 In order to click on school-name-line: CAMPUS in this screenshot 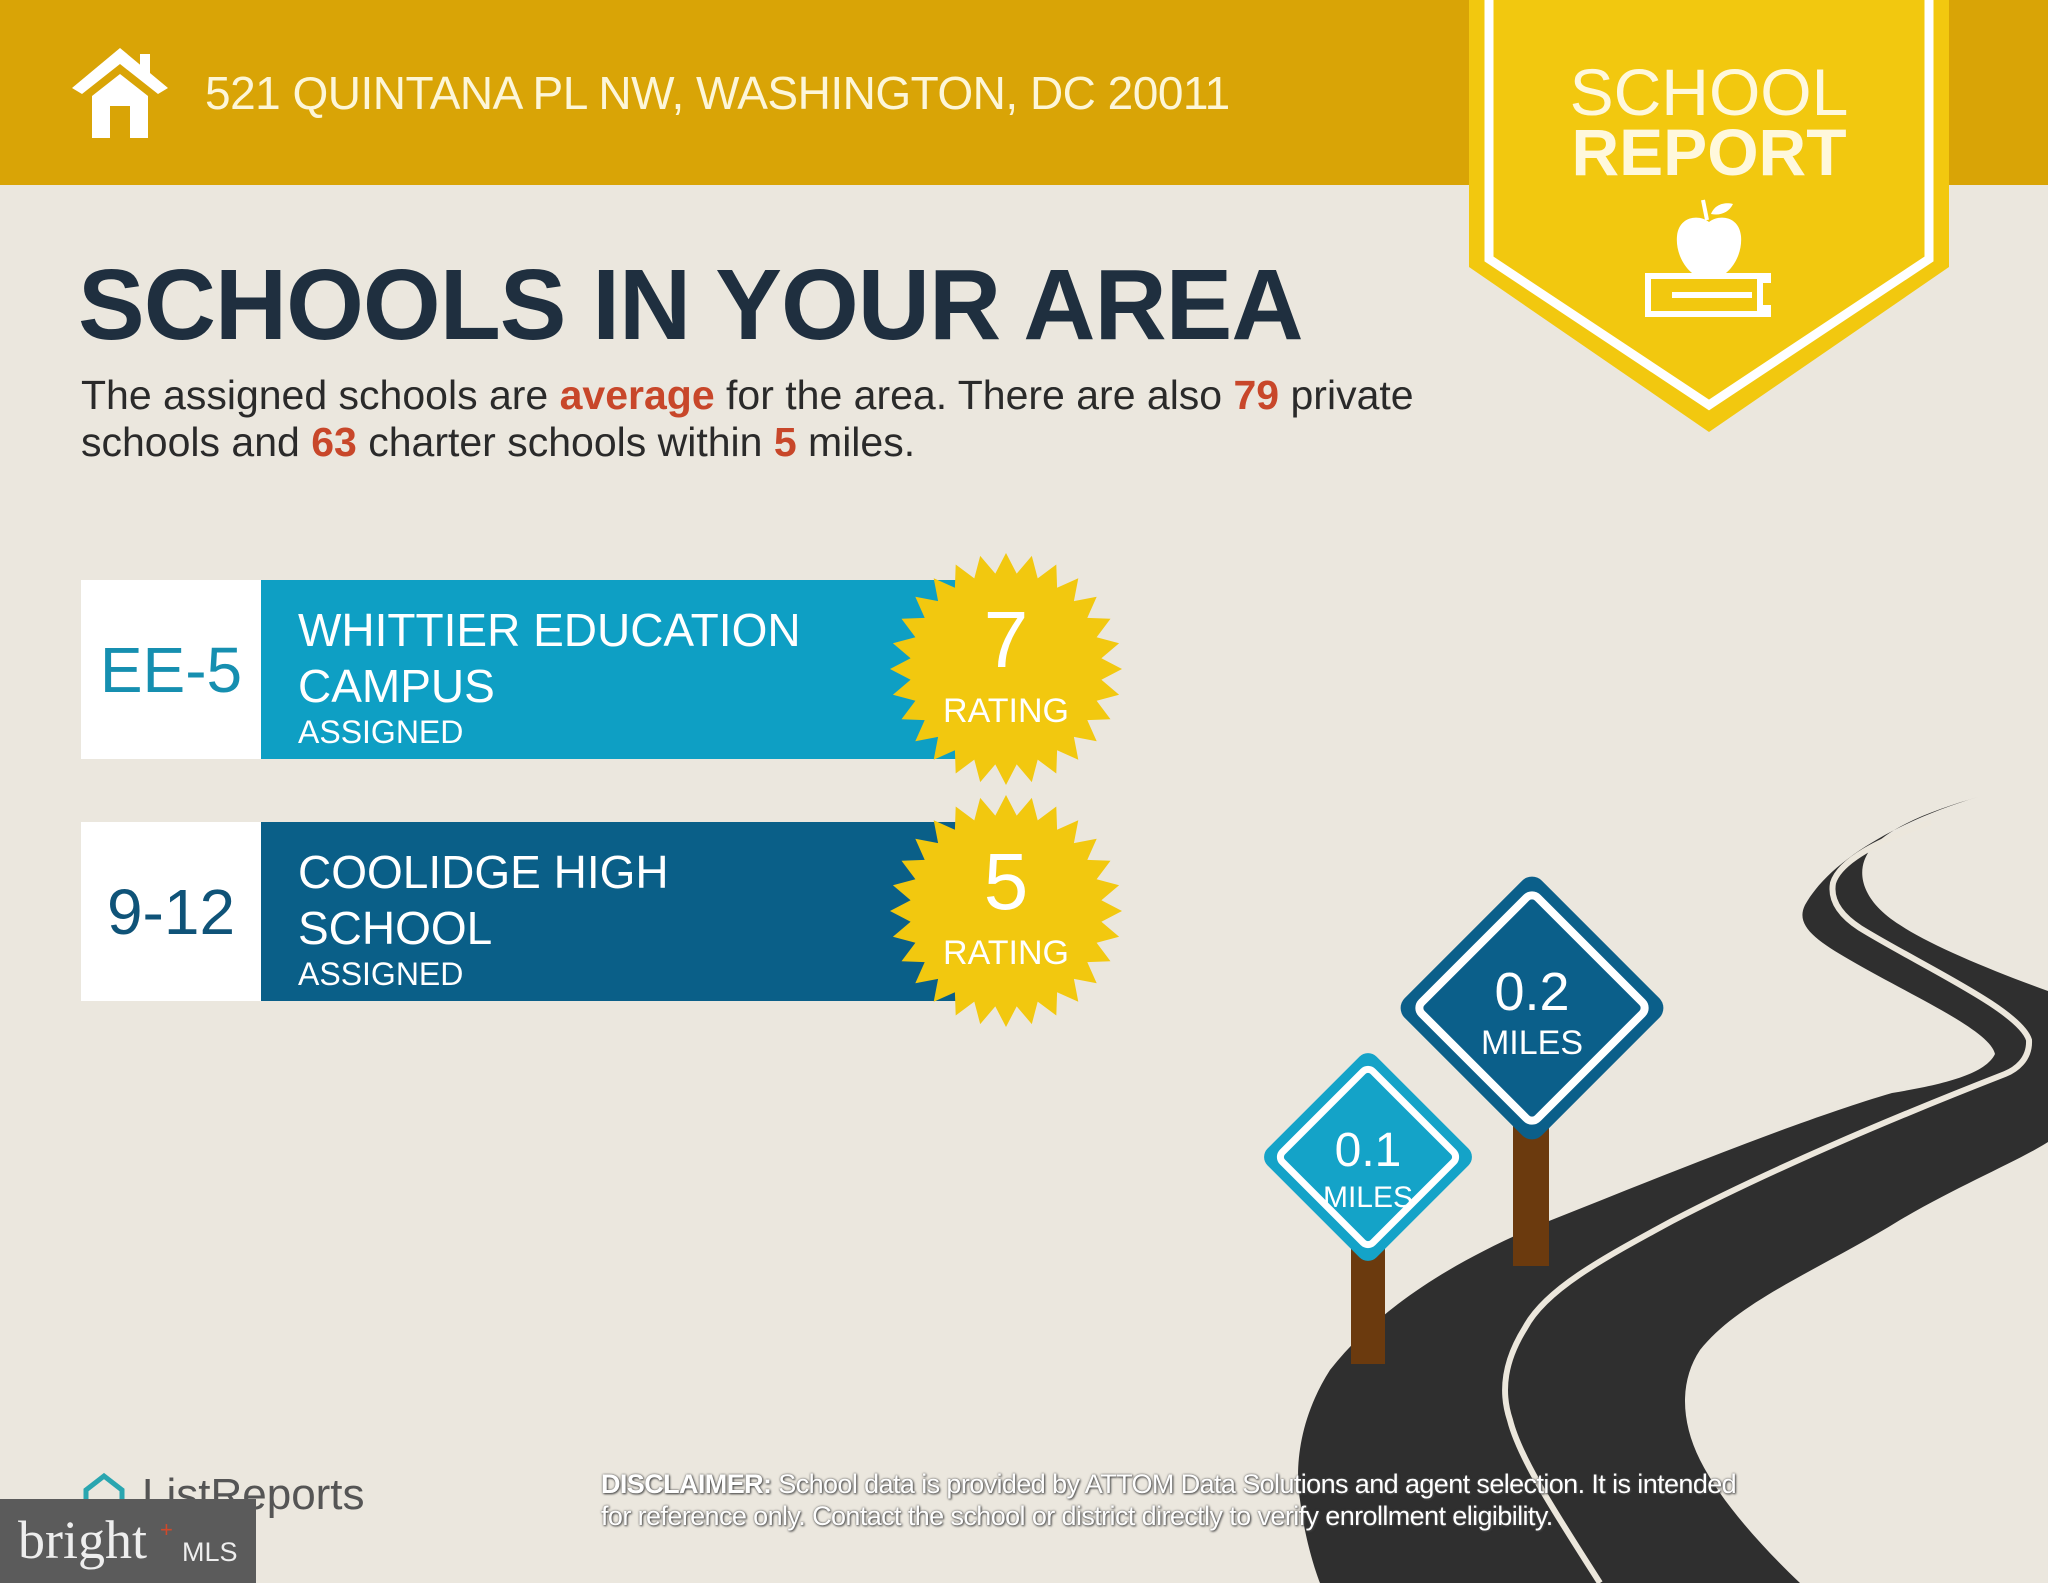, I will do `click(396, 686)`.